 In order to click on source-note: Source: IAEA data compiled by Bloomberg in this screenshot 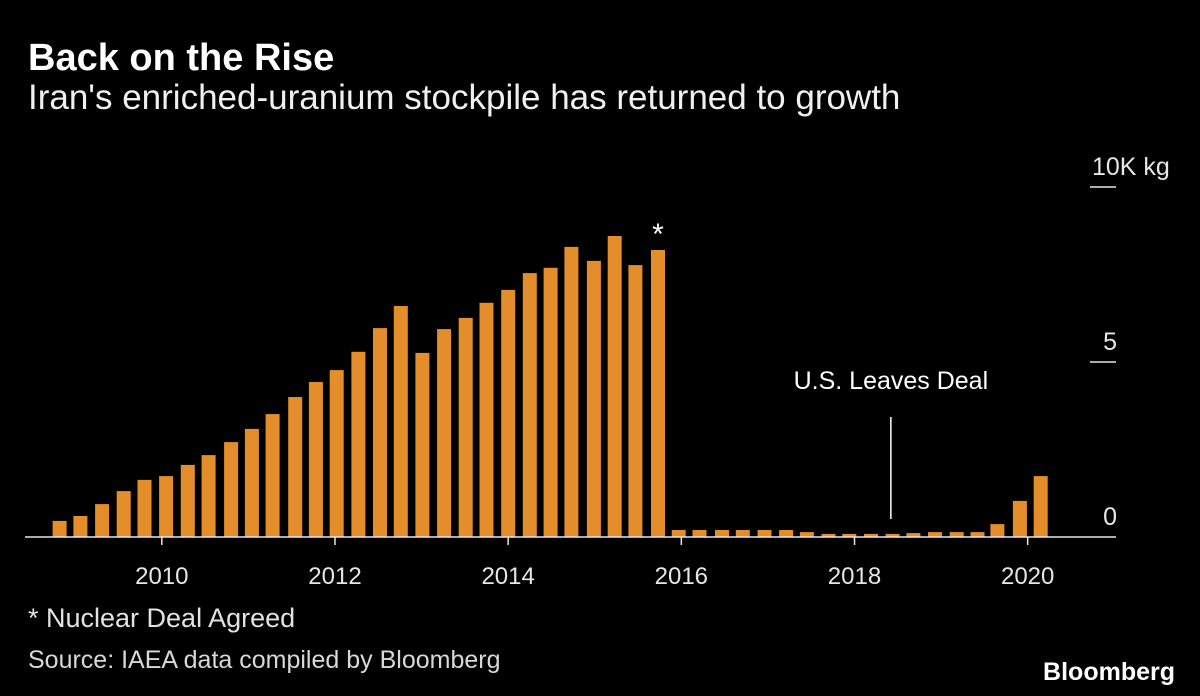, I will do `click(264, 660)`.